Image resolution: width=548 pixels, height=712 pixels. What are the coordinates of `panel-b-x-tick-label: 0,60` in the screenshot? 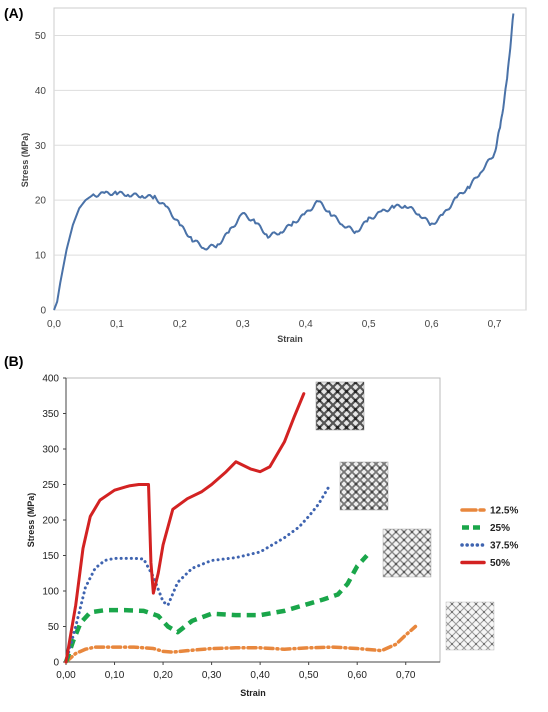 It's located at (357, 675).